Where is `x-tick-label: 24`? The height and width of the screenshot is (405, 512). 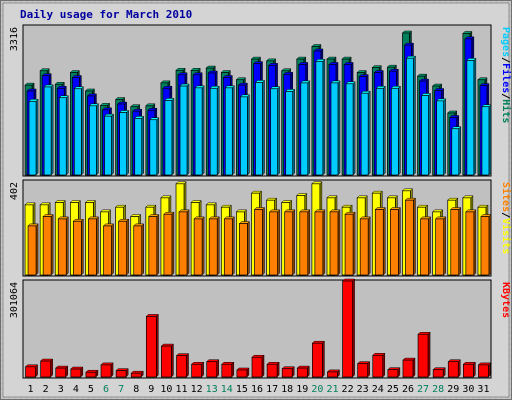
x-tick-label: 24 is located at coordinates (378, 389).